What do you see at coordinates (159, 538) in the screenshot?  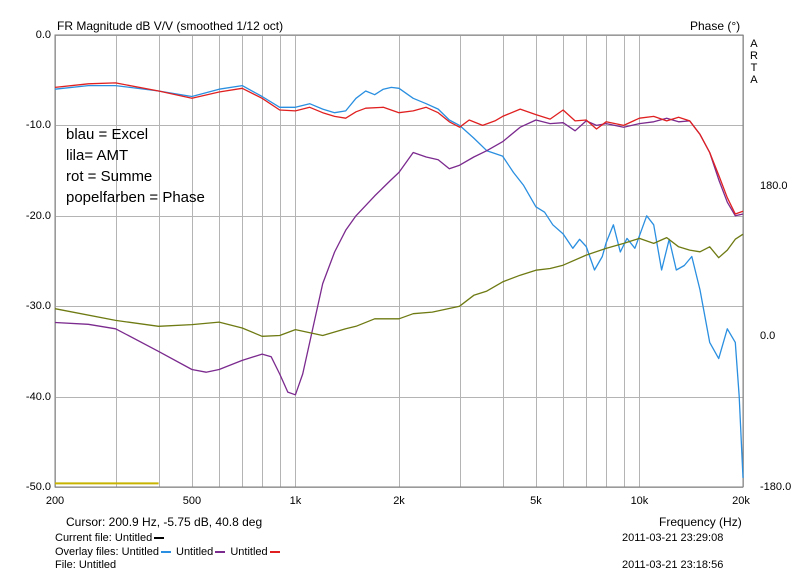 I see `current-file-swatch` at bounding box center [159, 538].